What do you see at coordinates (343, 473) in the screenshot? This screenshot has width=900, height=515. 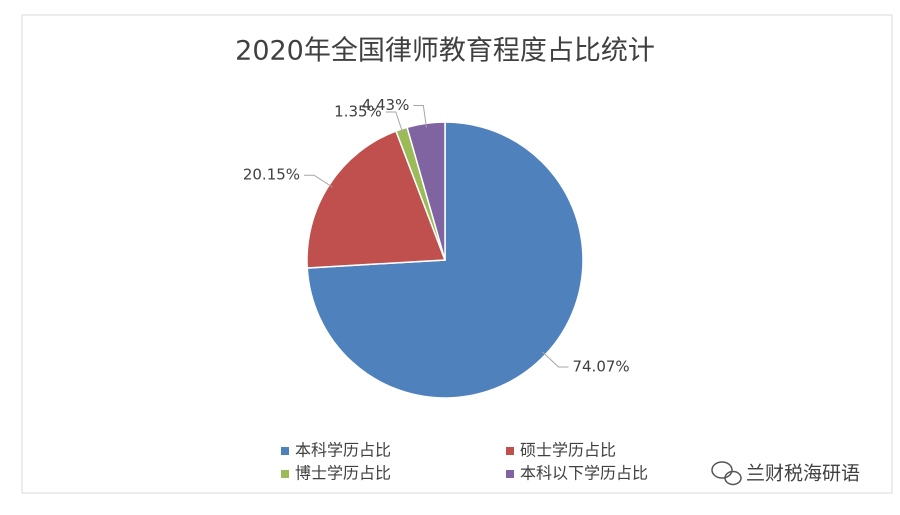 I see `legend-label: 博士学历占比` at bounding box center [343, 473].